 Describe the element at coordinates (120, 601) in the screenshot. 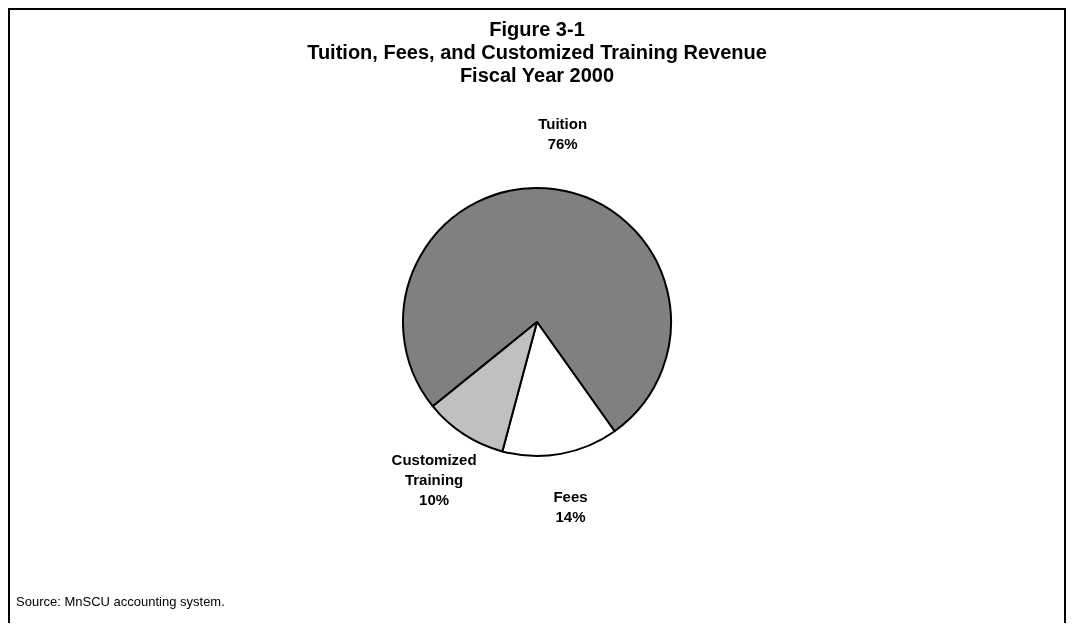

I see `source-note: Source: MnSCU accounting system.` at that location.